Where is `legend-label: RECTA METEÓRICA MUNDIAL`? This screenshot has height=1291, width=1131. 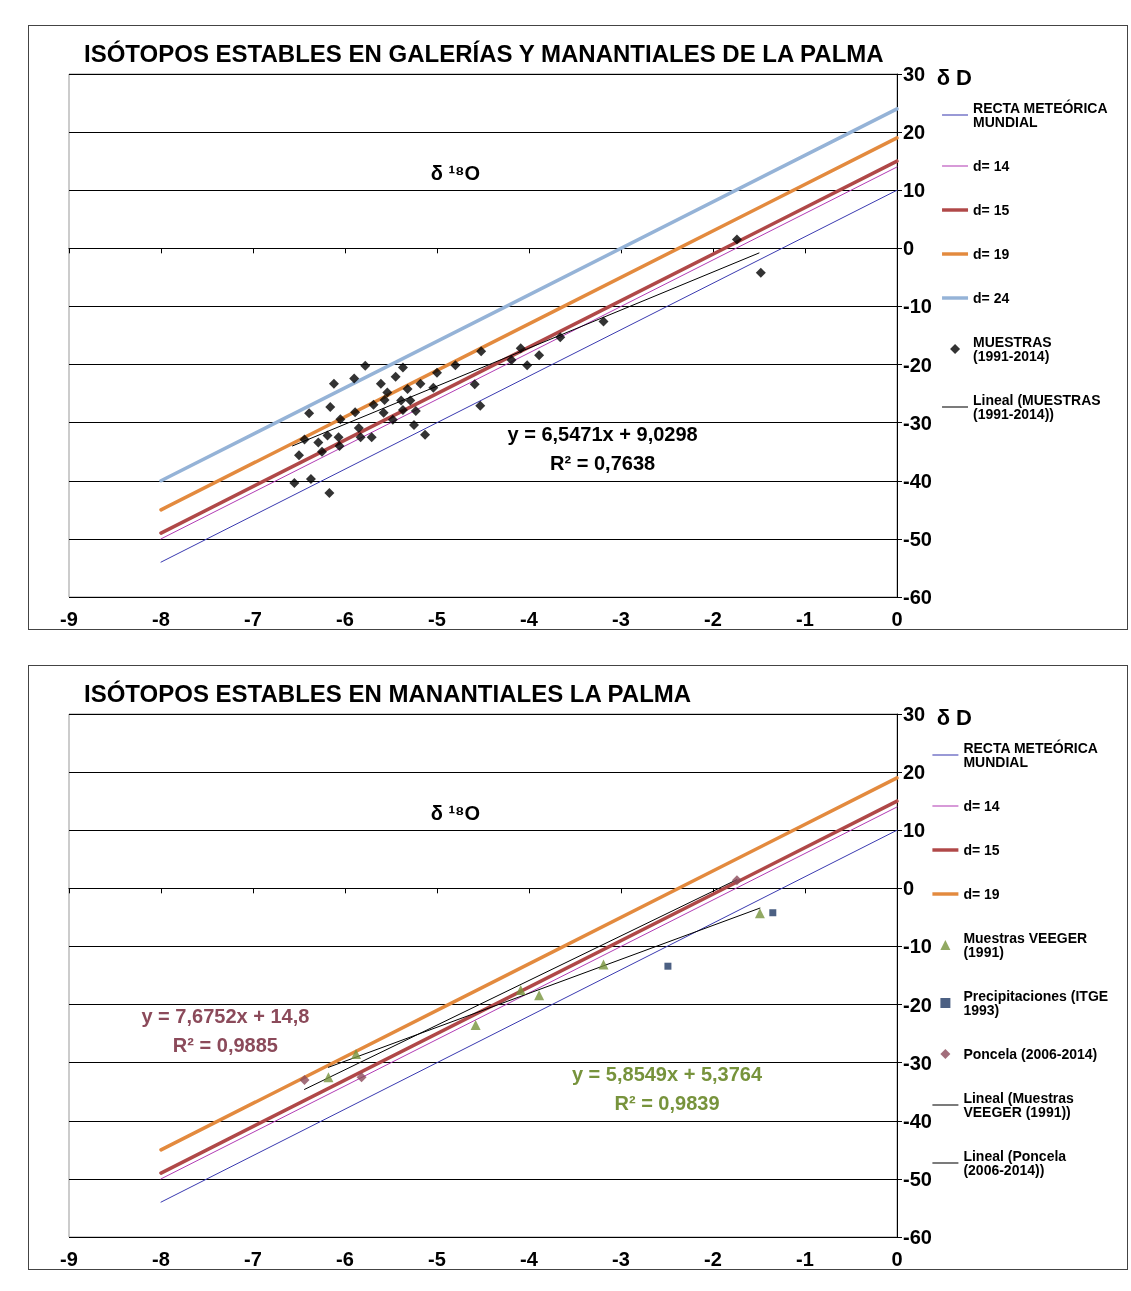 legend-label: RECTA METEÓRICA MUNDIAL is located at coordinates (1042, 114).